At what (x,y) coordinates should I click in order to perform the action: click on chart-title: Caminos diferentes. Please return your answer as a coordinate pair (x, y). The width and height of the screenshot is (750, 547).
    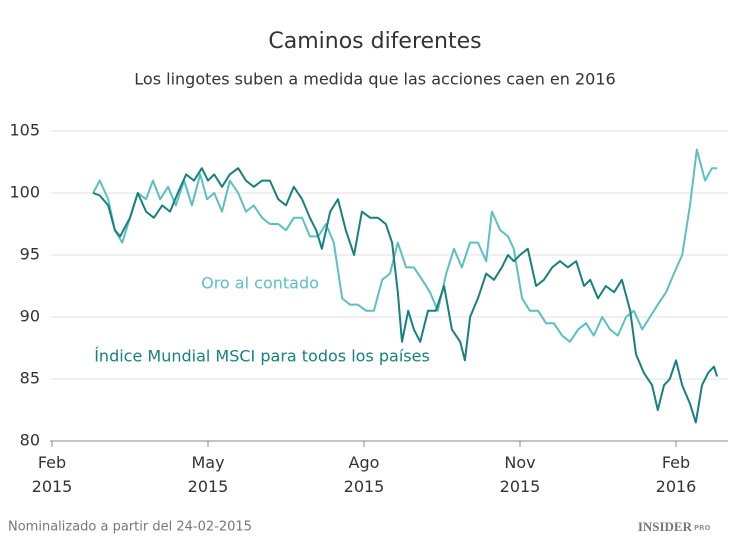
    Looking at the image, I should click on (374, 41).